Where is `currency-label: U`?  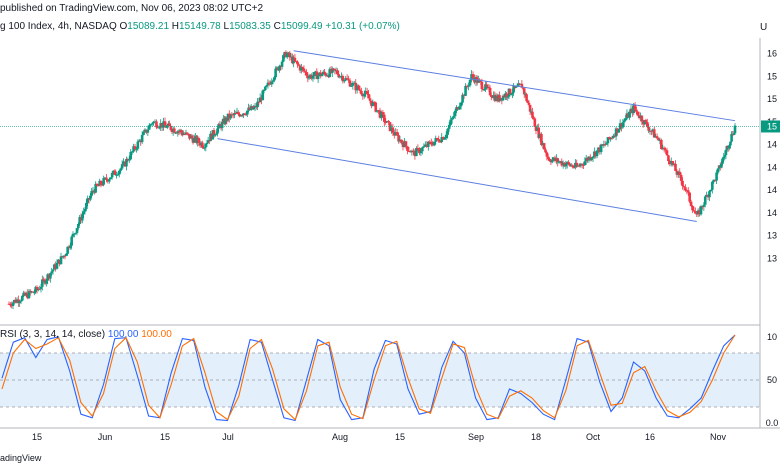 currency-label: U is located at coordinates (764, 27).